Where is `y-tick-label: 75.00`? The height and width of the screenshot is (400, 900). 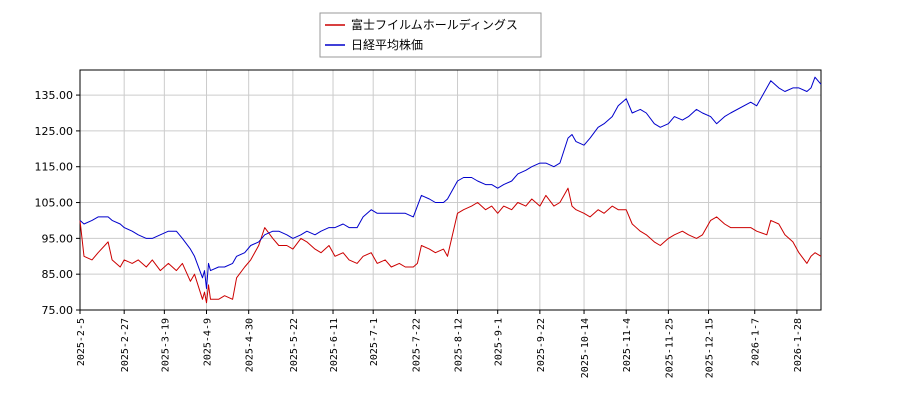 y-tick-label: 75.00 is located at coordinates (58, 310).